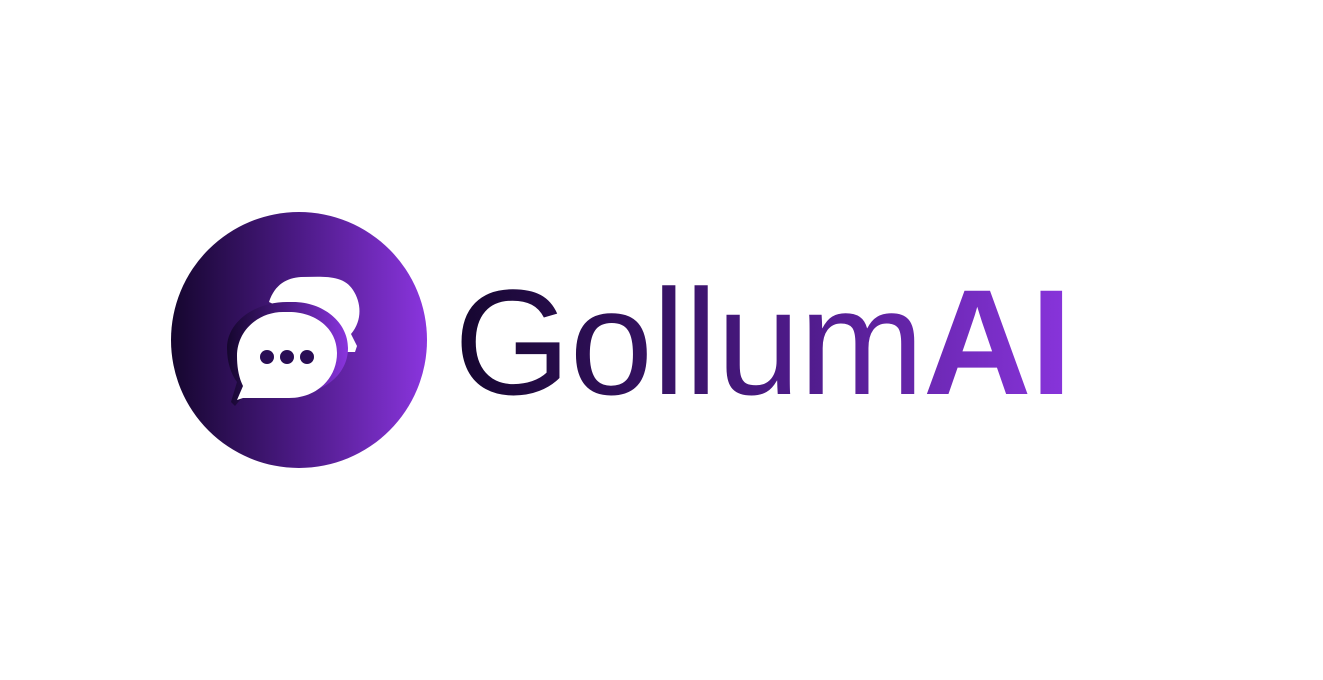  Describe the element at coordinates (997, 342) in the screenshot. I see `brand-suffix: AI` at that location.